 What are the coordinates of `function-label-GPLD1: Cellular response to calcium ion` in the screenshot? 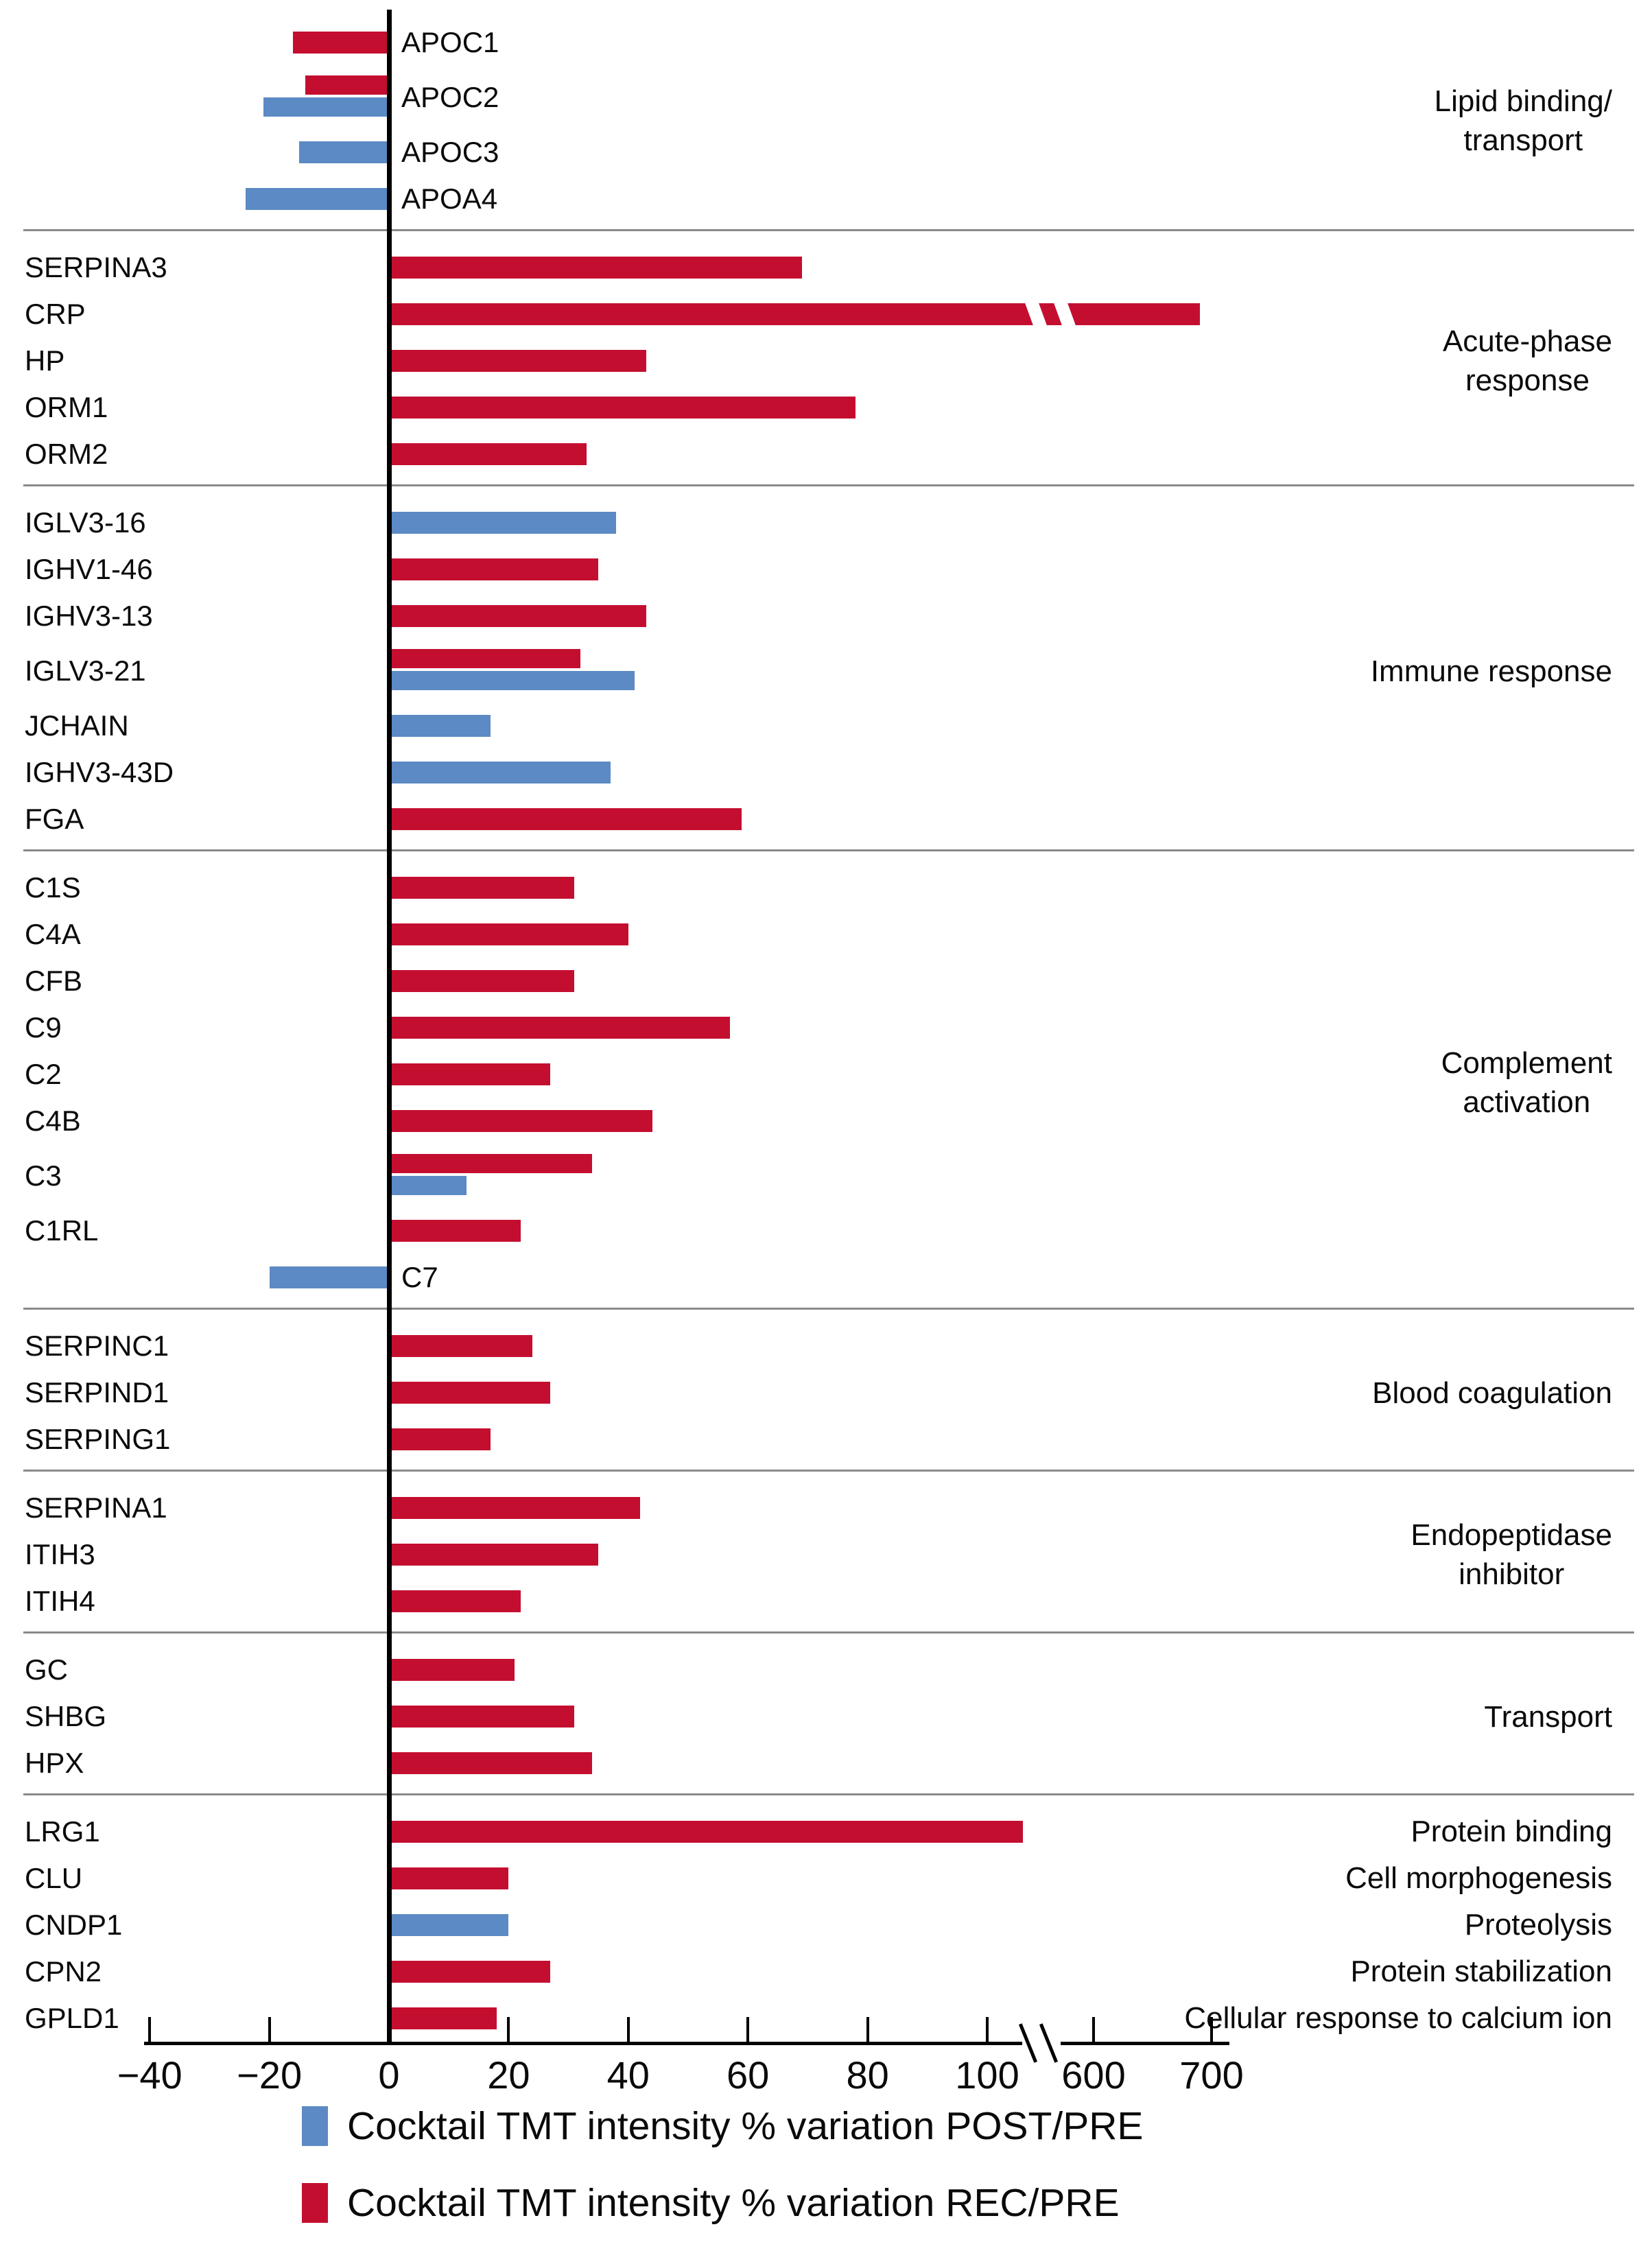 It's located at (1398, 2018).